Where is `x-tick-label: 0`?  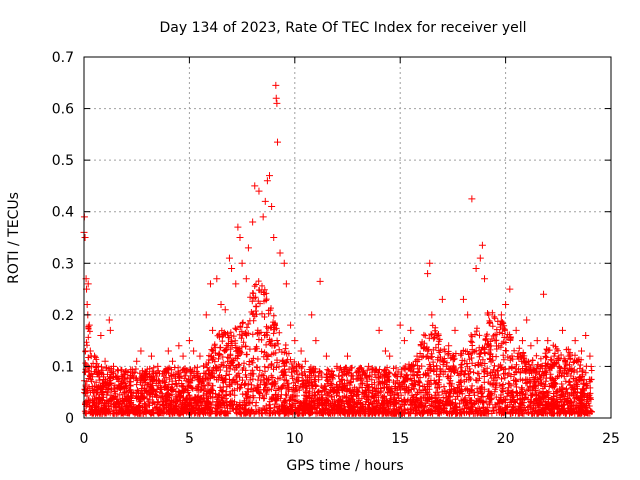
x-tick-label: 0 is located at coordinates (84, 439).